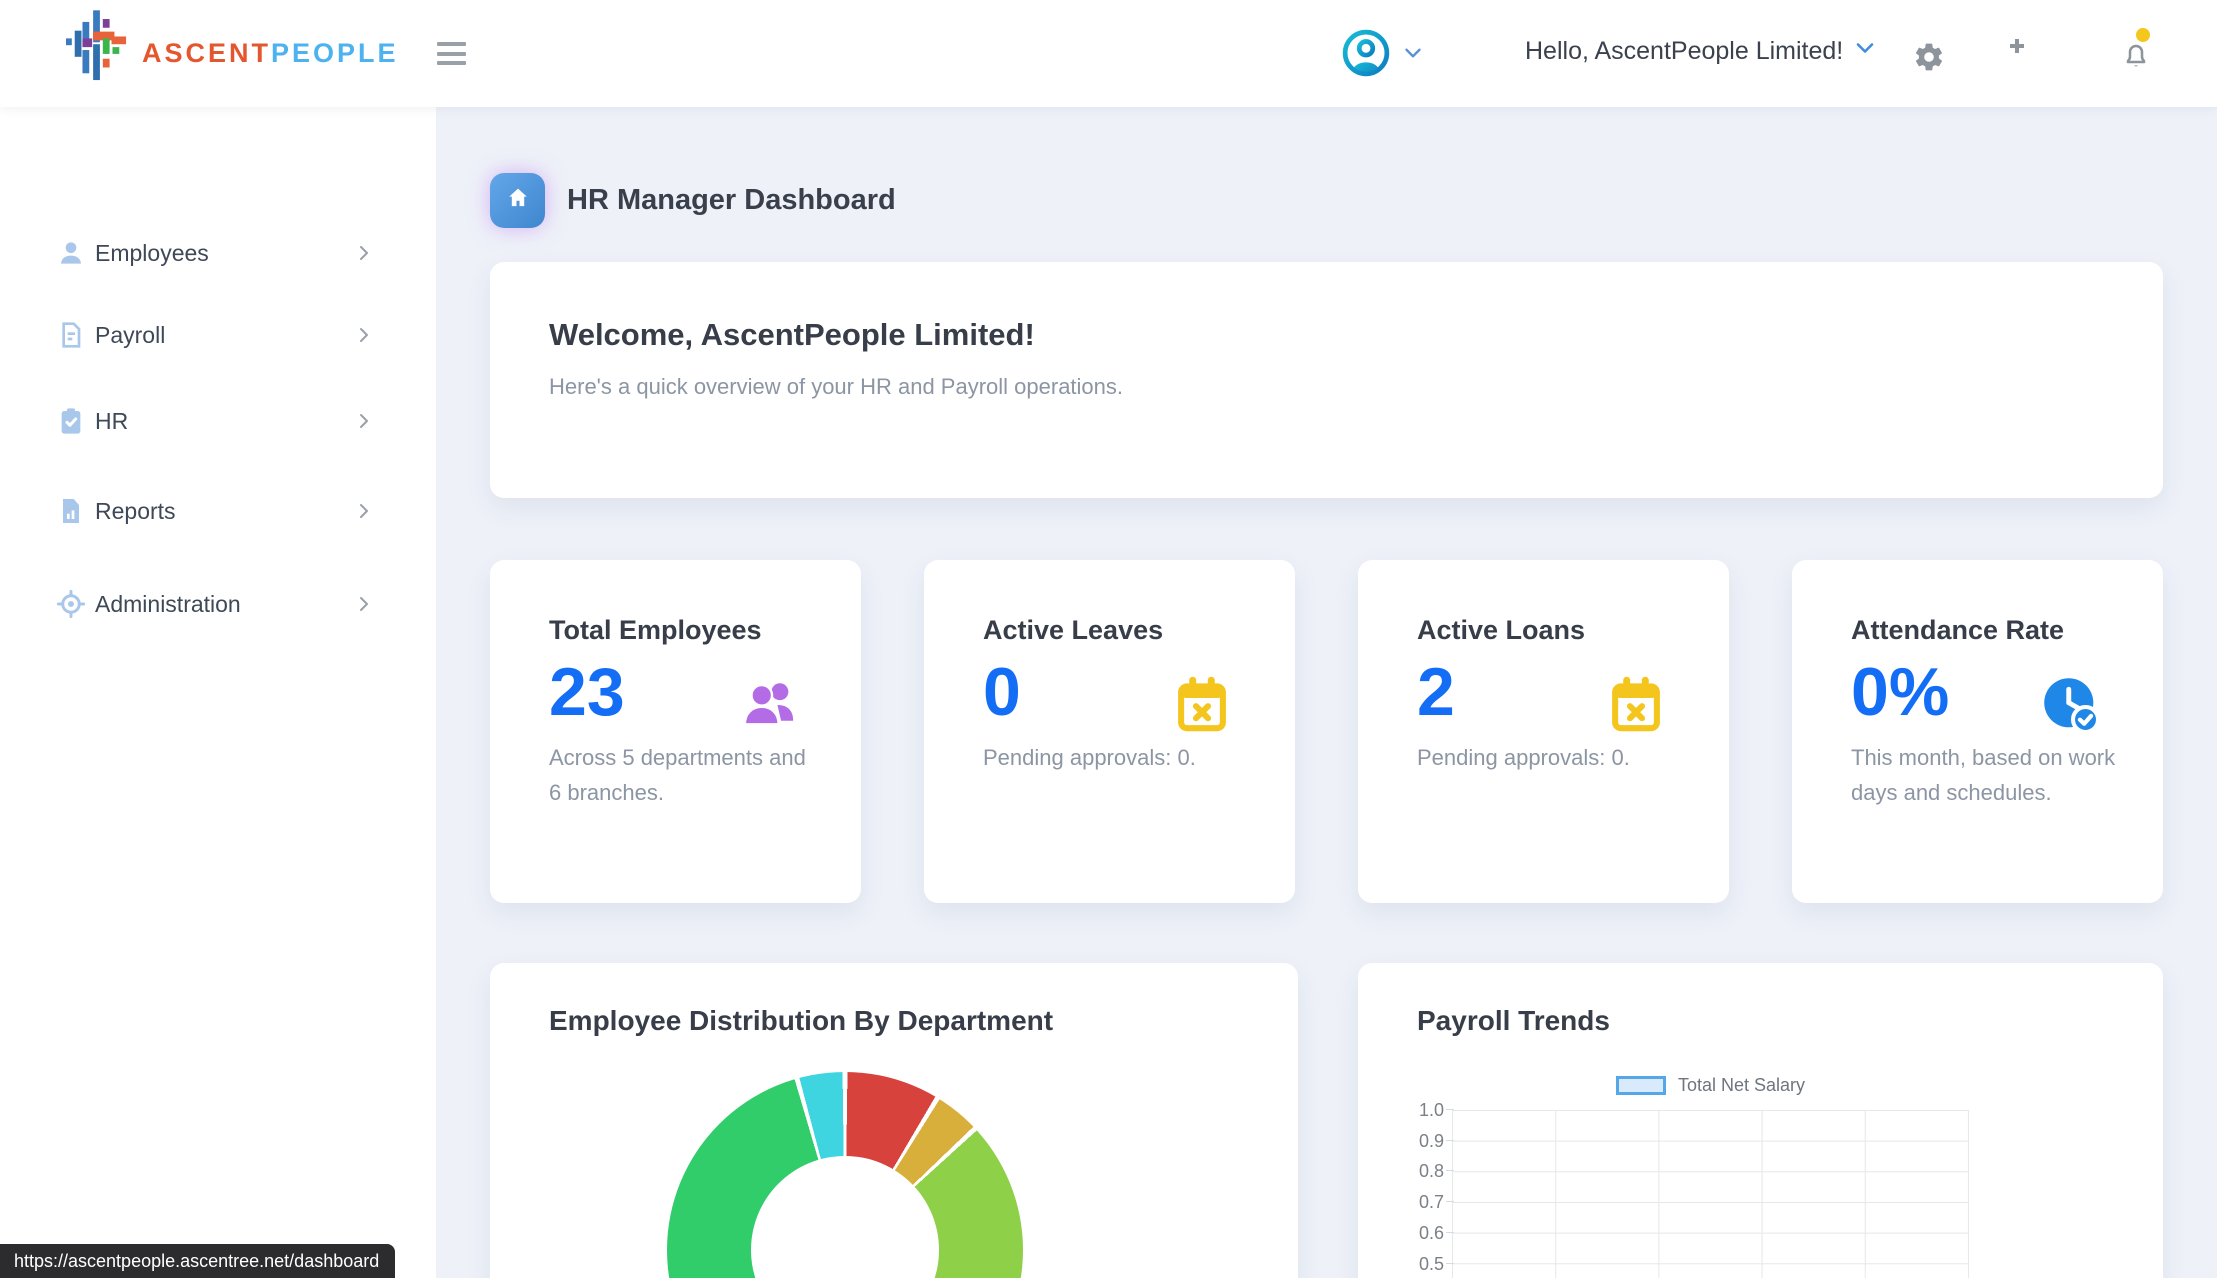 The width and height of the screenshot is (2217, 1278). I want to click on brand-logo-icon, so click(97, 53).